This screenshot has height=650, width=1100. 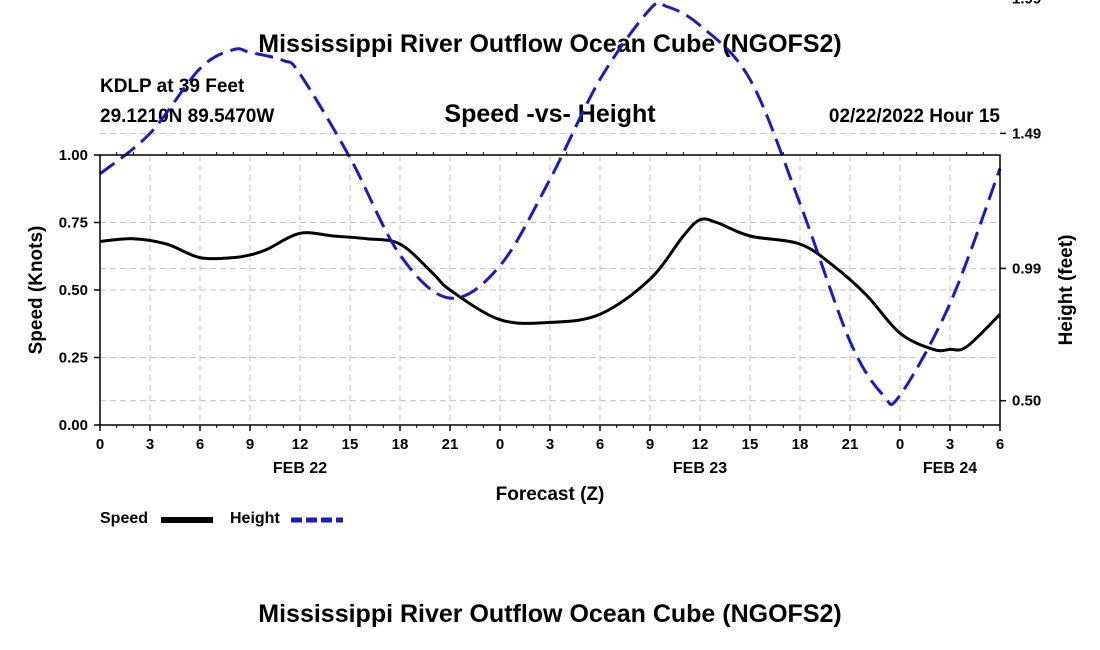 I want to click on y-tick-label: 0.25, so click(x=73, y=358).